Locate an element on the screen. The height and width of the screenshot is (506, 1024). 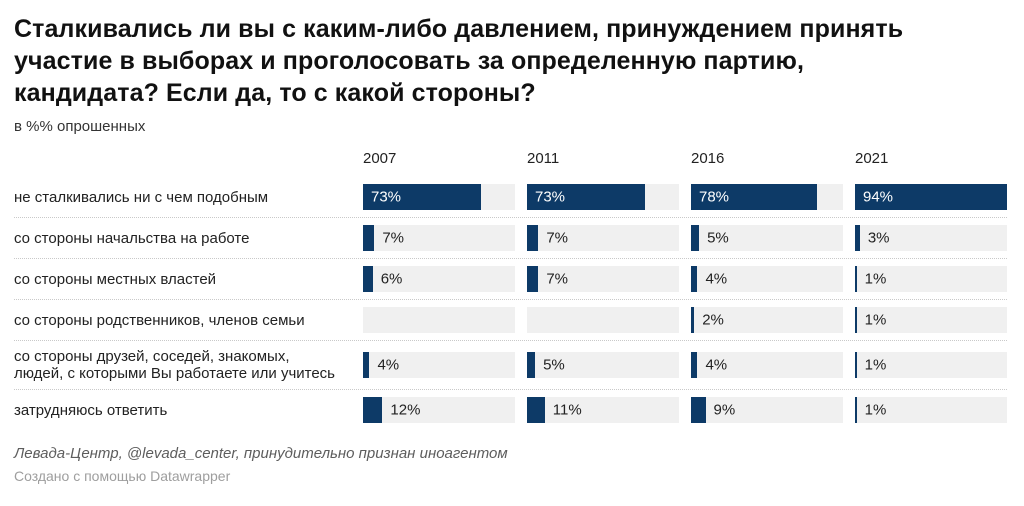
year-header-row: 2007 2011 2016 2021 is located at coordinates (510, 159).